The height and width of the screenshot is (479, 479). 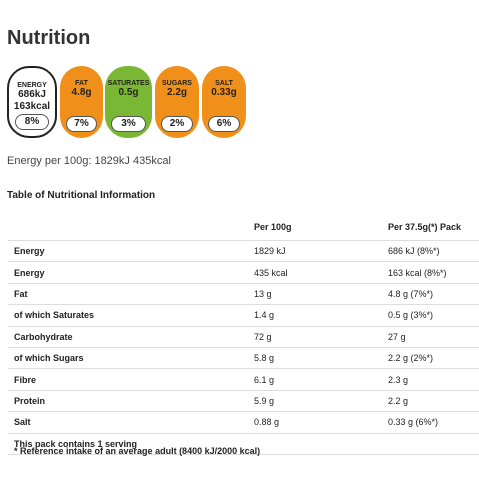 I want to click on table-row: Energy 435 kcal 163 kcal (8%*), so click(x=243, y=272).